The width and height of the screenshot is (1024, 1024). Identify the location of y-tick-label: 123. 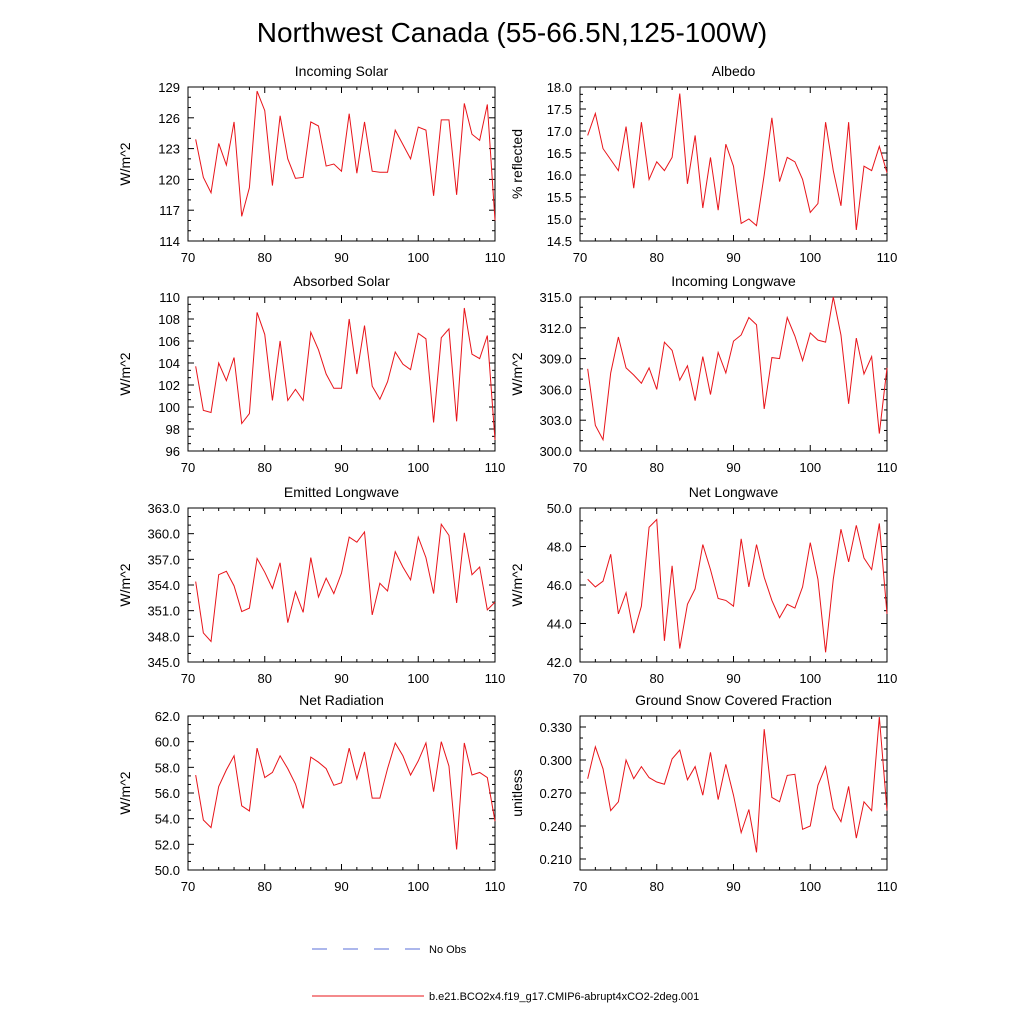
(169, 149).